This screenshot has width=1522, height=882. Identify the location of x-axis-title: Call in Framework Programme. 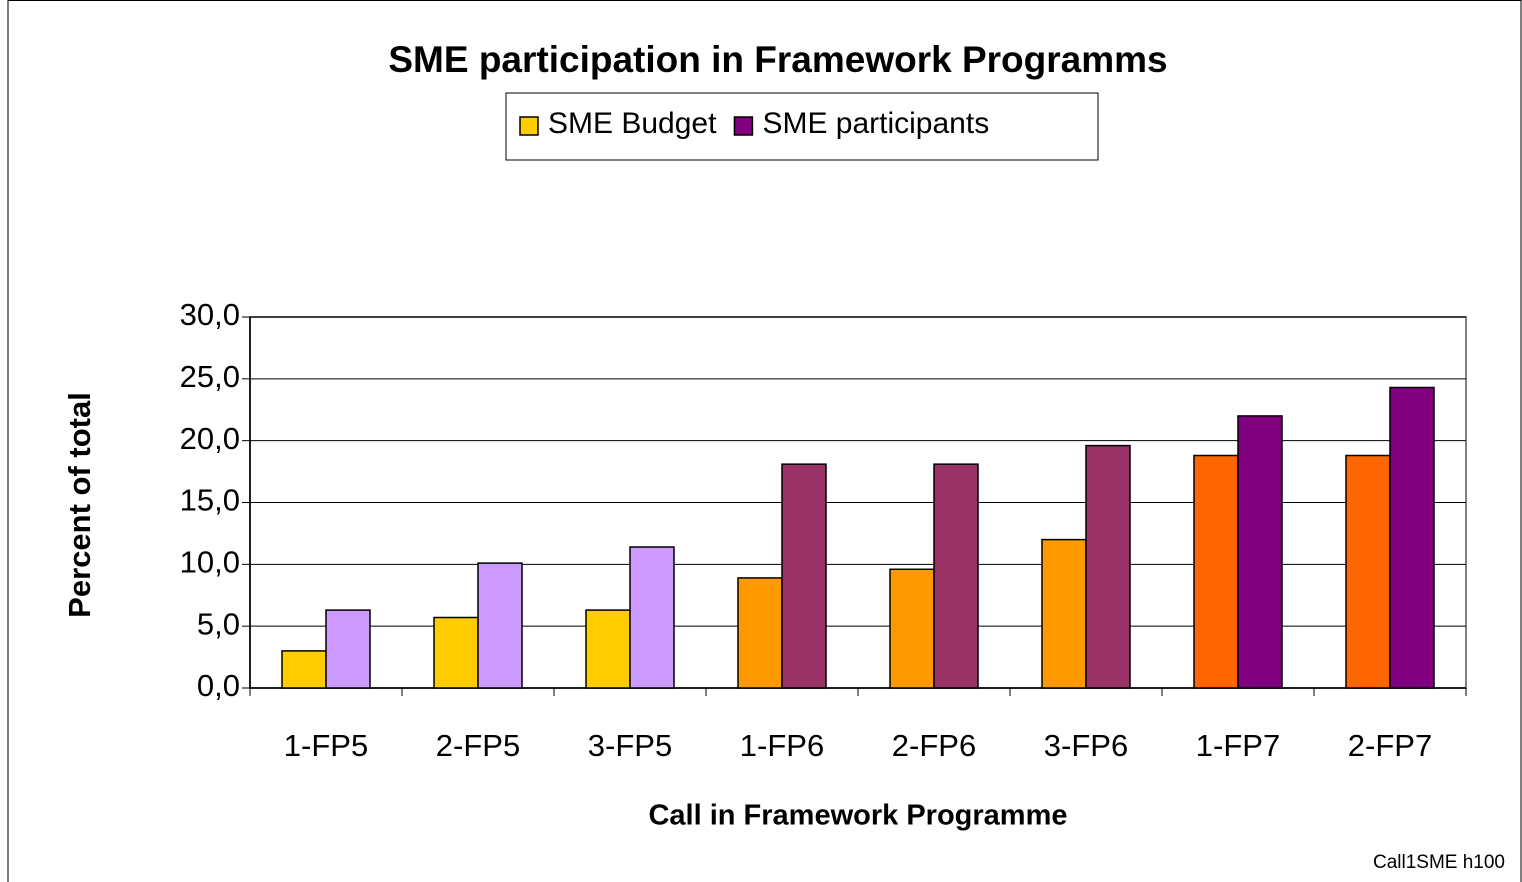
(857, 816).